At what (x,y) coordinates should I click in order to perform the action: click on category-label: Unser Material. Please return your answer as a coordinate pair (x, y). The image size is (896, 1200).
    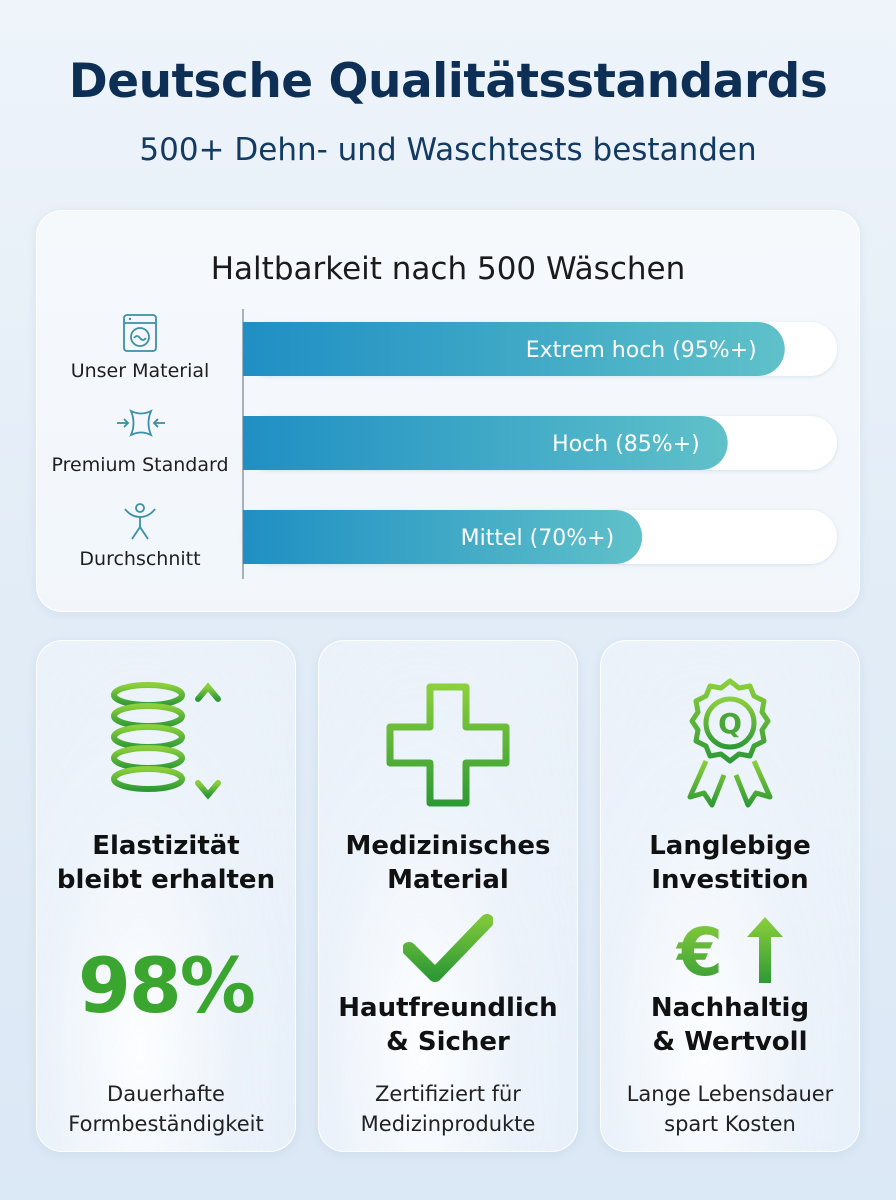
    Looking at the image, I should click on (140, 371).